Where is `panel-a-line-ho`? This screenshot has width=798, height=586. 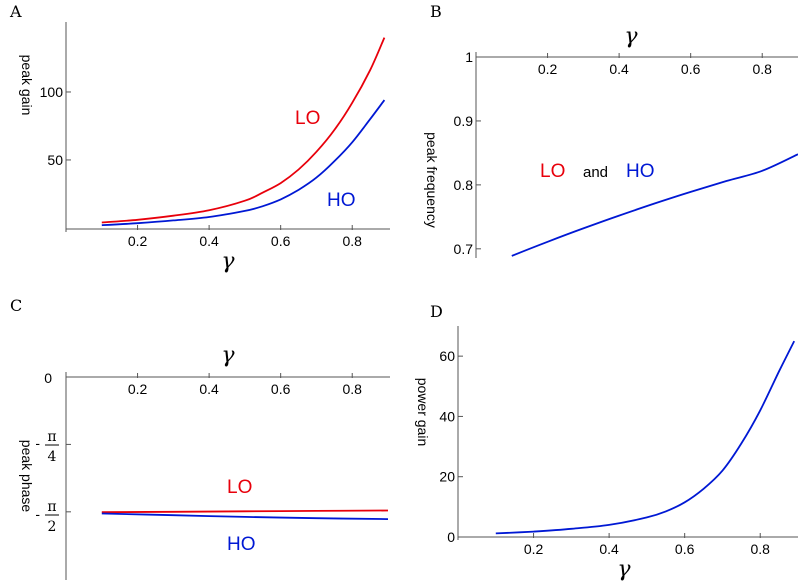
panel-a-line-ho is located at coordinates (243, 163).